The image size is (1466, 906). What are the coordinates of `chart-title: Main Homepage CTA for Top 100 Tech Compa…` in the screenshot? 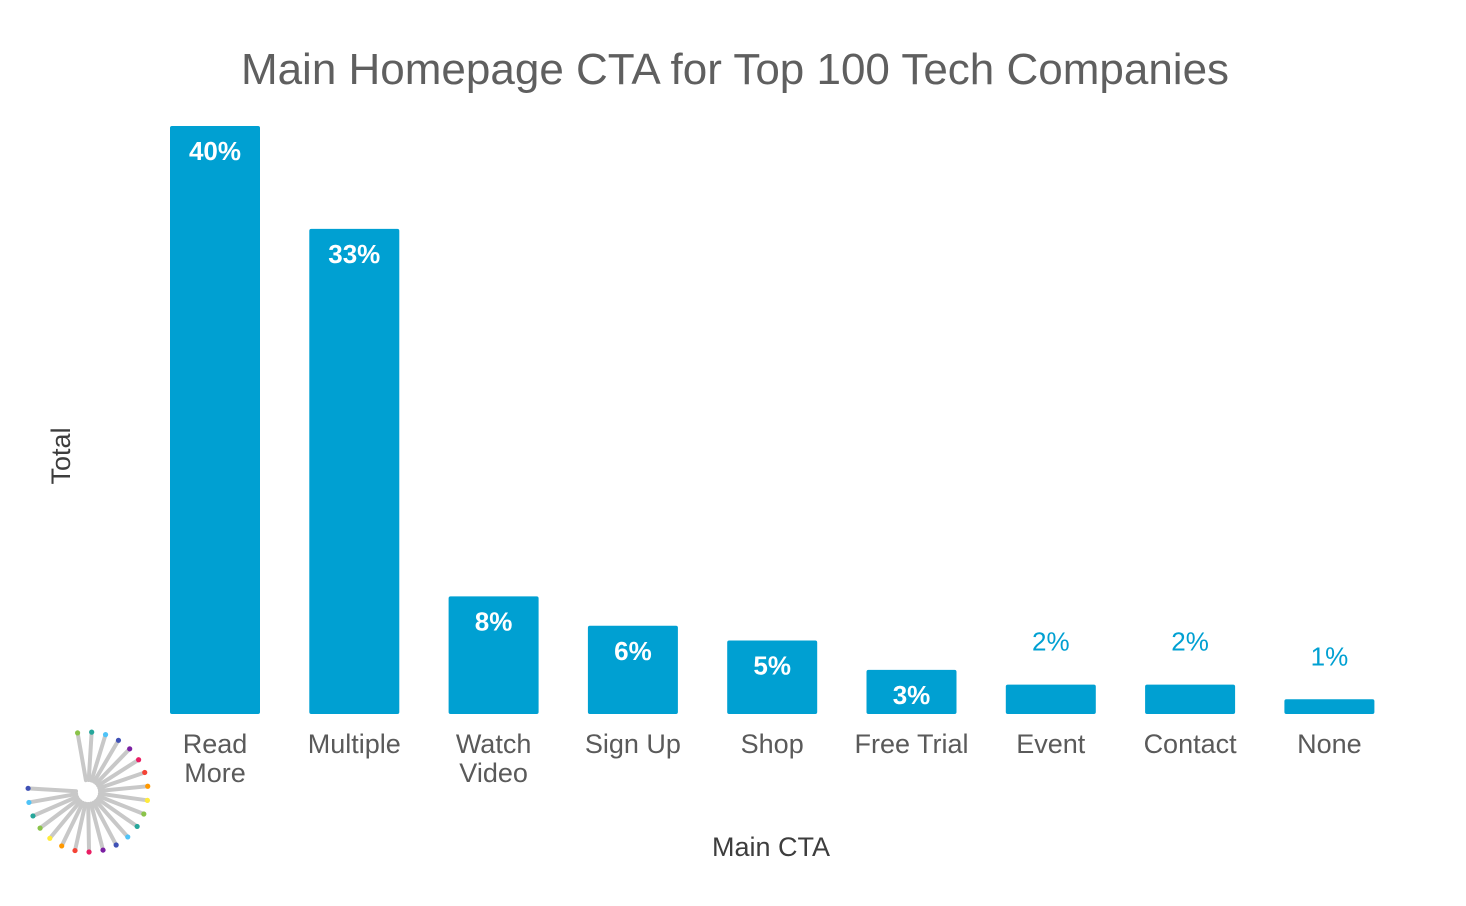 It's located at (735, 69).